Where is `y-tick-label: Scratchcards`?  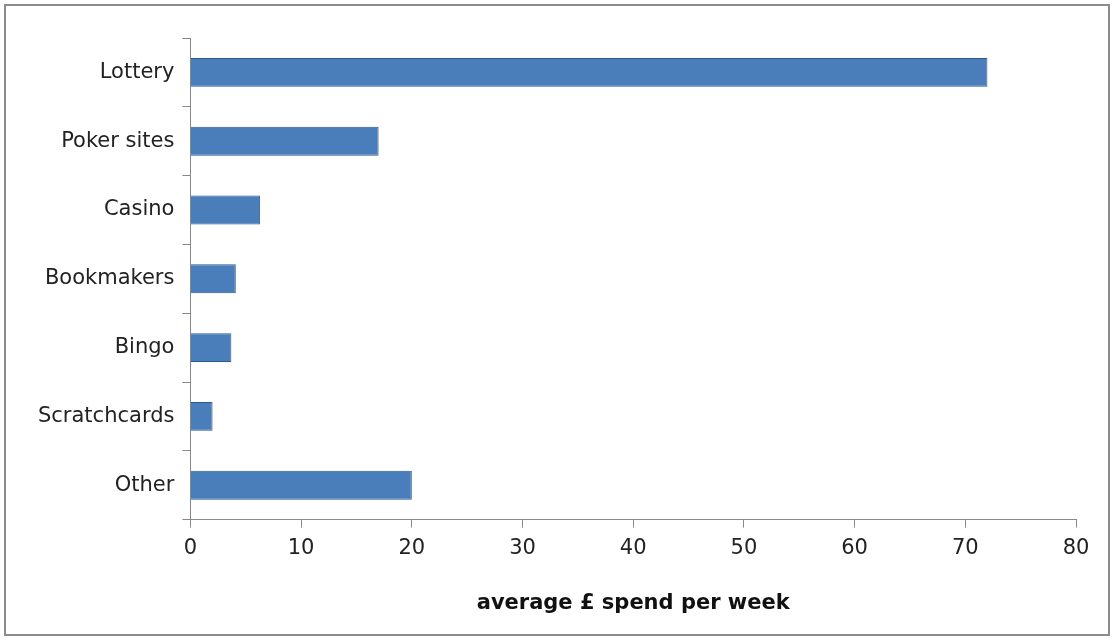
y-tick-label: Scratchcards is located at coordinates (106, 414).